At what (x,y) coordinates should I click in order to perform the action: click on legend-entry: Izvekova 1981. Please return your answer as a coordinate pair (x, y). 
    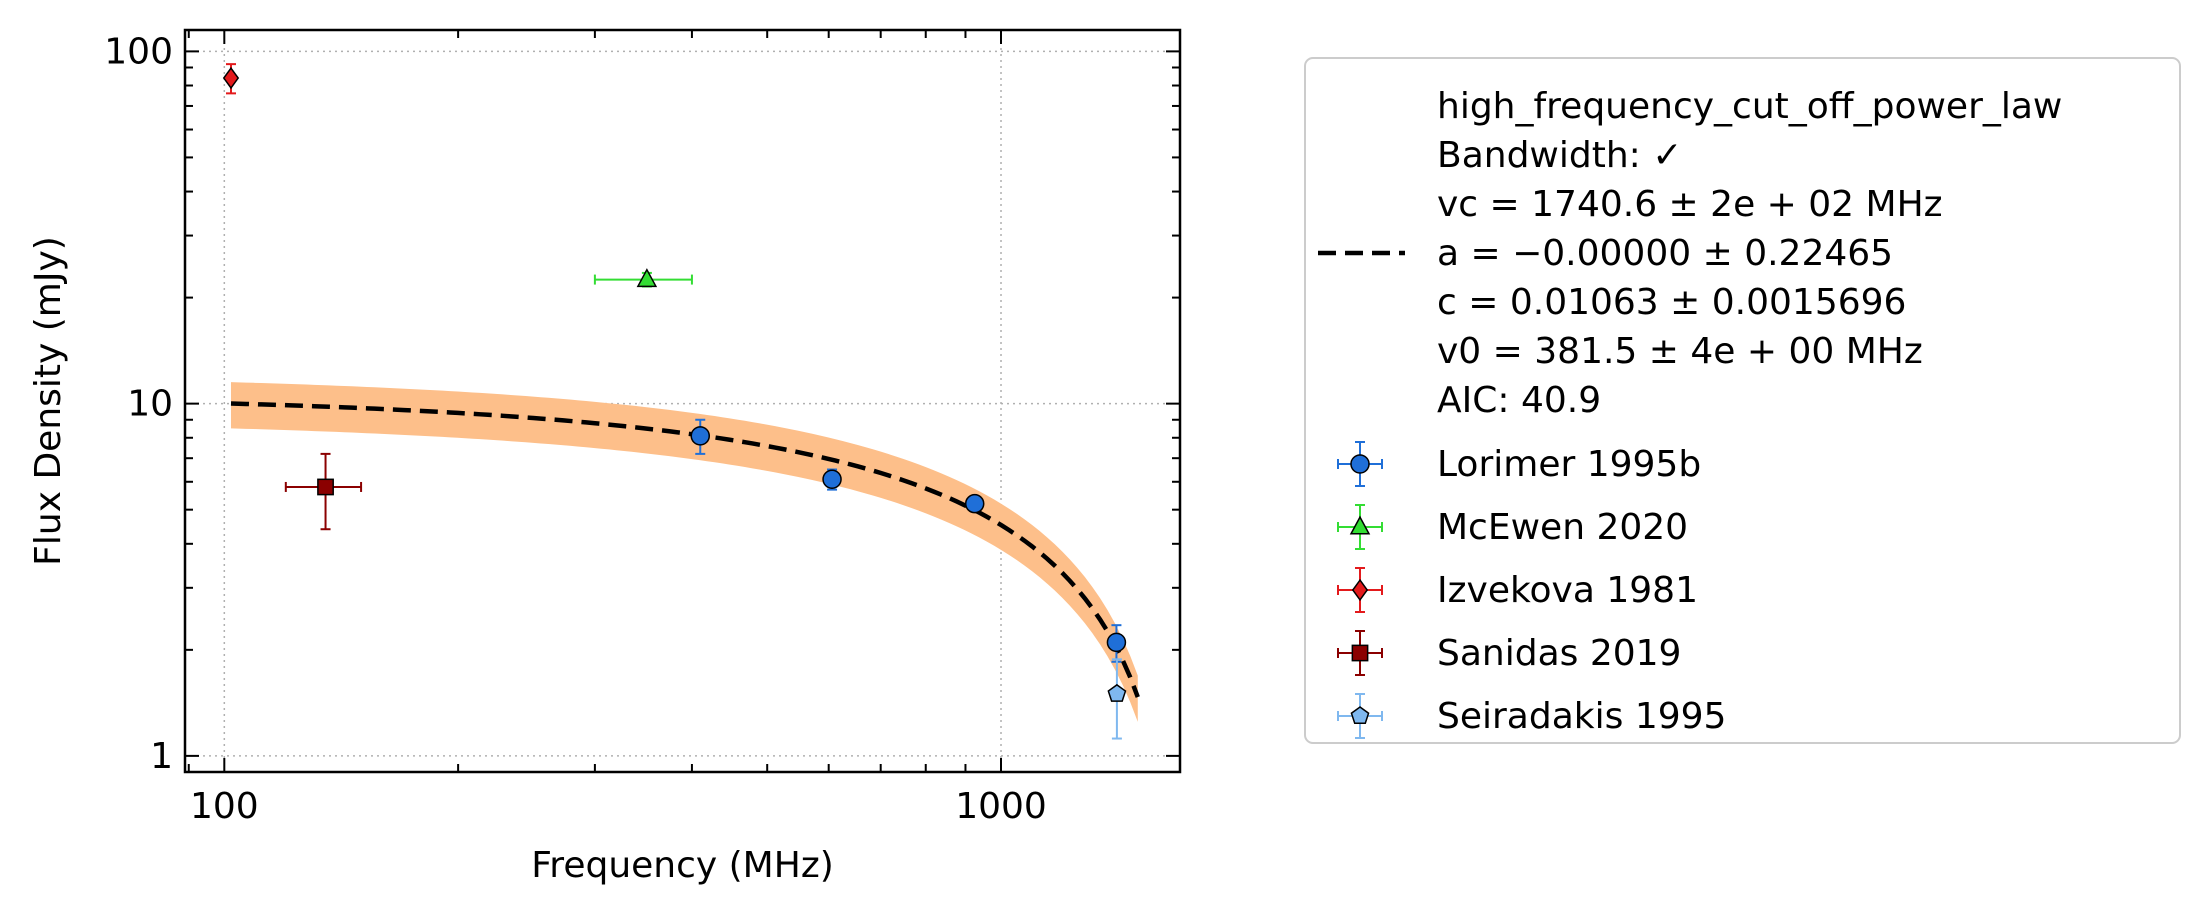
    Looking at the image, I should click on (1517, 590).